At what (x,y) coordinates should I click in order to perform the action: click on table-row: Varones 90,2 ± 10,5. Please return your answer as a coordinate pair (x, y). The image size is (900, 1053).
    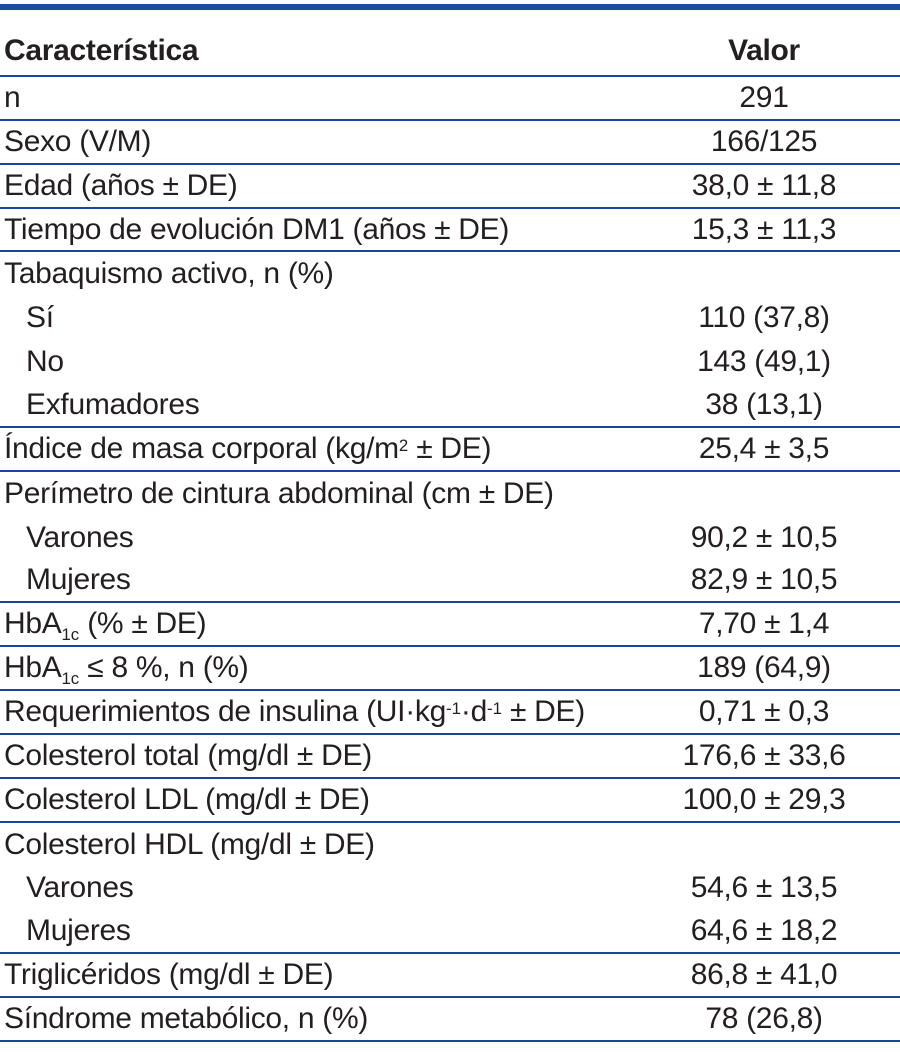
    Looking at the image, I should click on (450, 538).